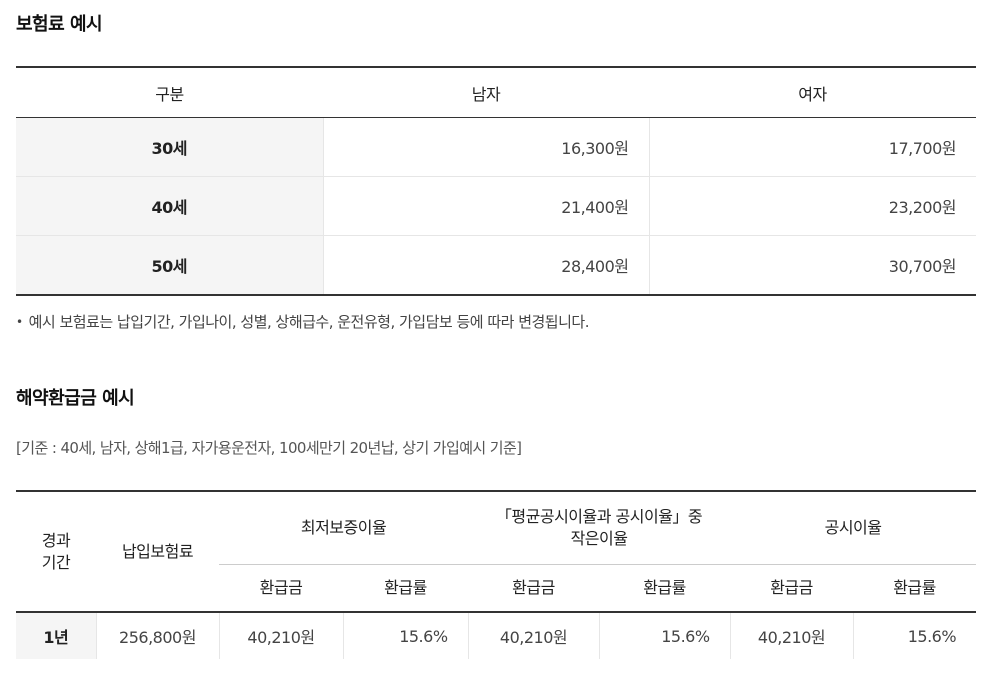 The width and height of the screenshot is (988, 684). What do you see at coordinates (486, 92) in the screenshot?
I see `header-male: 남자` at bounding box center [486, 92].